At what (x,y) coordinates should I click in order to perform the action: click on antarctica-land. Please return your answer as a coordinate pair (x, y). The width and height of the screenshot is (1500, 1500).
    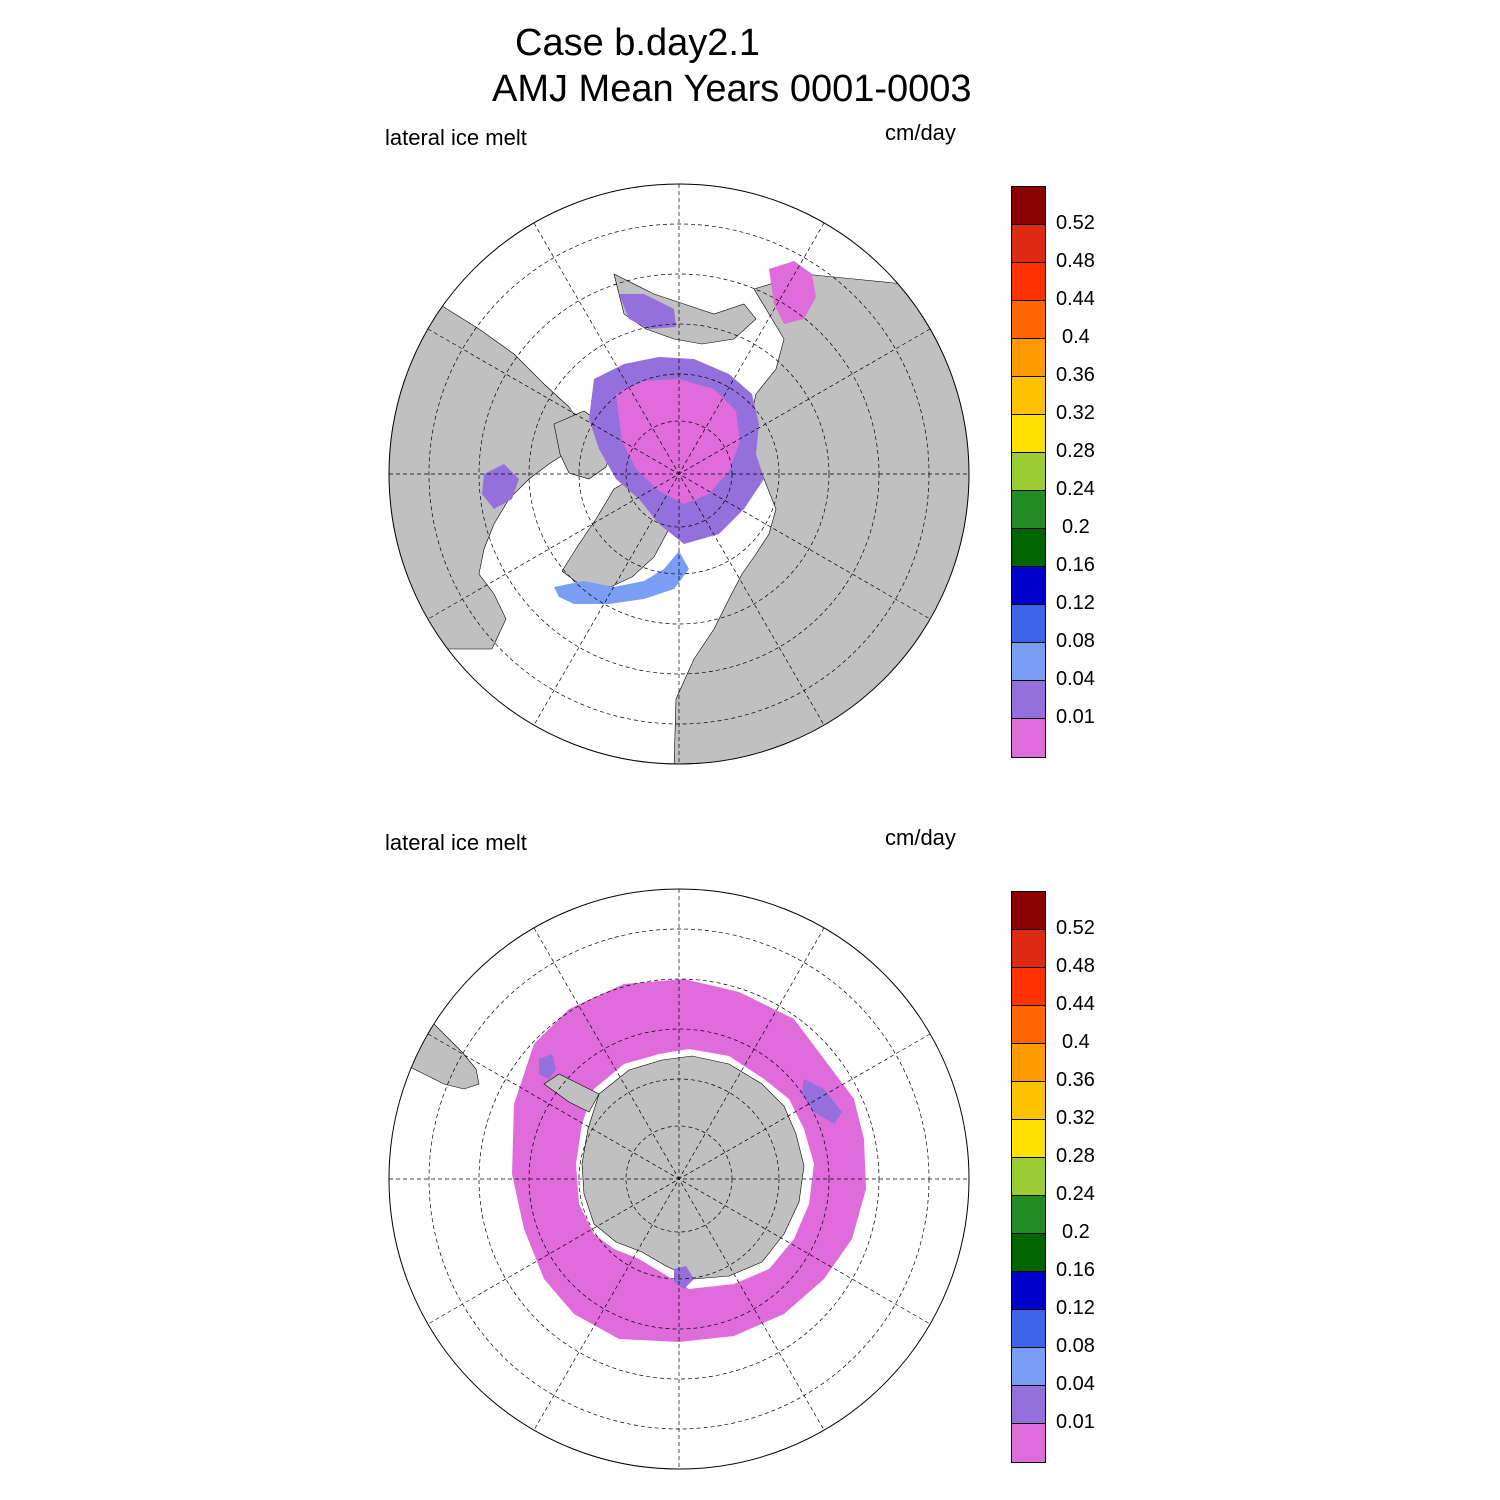
    Looking at the image, I should click on (693, 1167).